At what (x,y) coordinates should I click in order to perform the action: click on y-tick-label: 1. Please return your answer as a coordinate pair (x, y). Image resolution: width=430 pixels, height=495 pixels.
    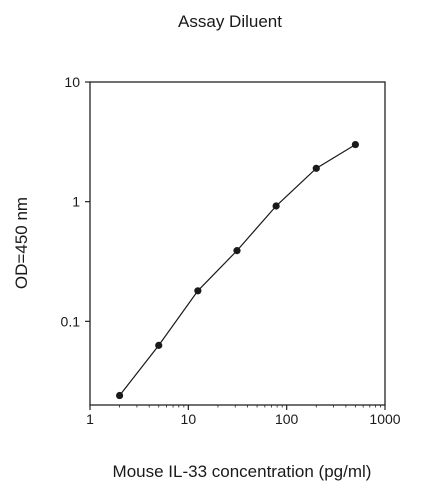
    Looking at the image, I should click on (76, 202).